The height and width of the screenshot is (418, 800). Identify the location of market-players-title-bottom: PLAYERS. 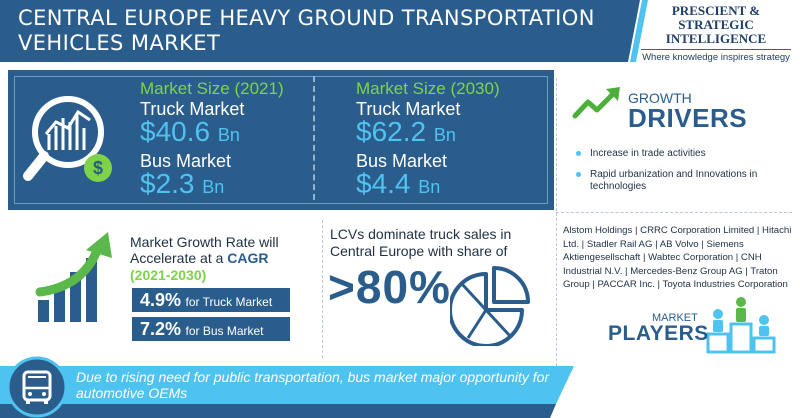
(658, 333).